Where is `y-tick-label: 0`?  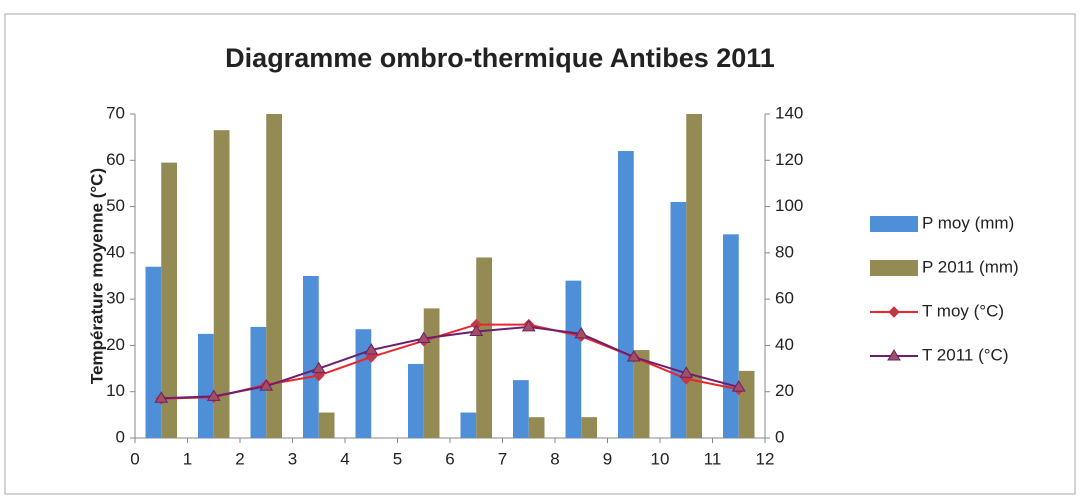
y-tick-label: 0 is located at coordinates (120, 436).